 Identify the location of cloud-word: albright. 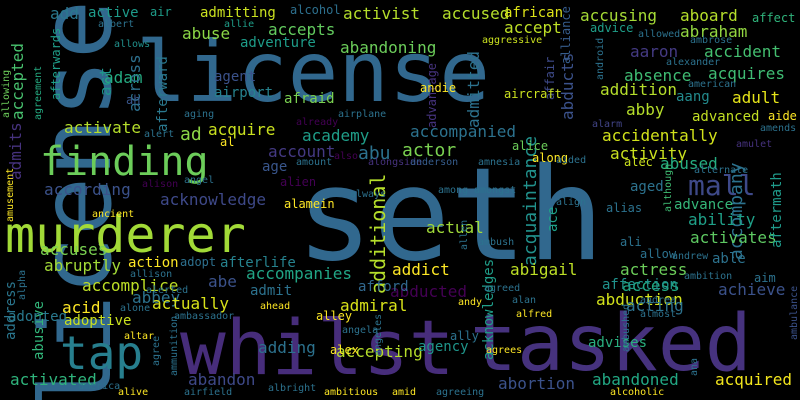
(292, 388).